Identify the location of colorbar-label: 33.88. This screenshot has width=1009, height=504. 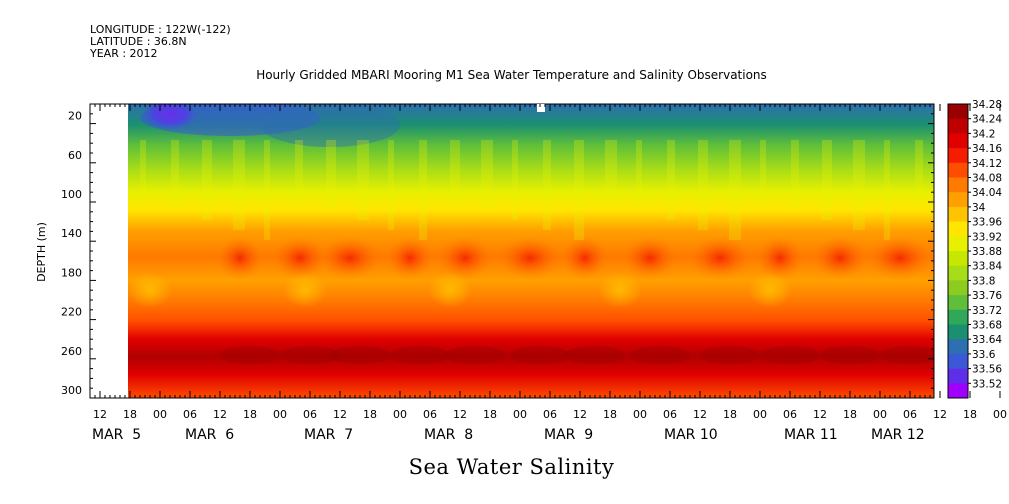
(987, 252).